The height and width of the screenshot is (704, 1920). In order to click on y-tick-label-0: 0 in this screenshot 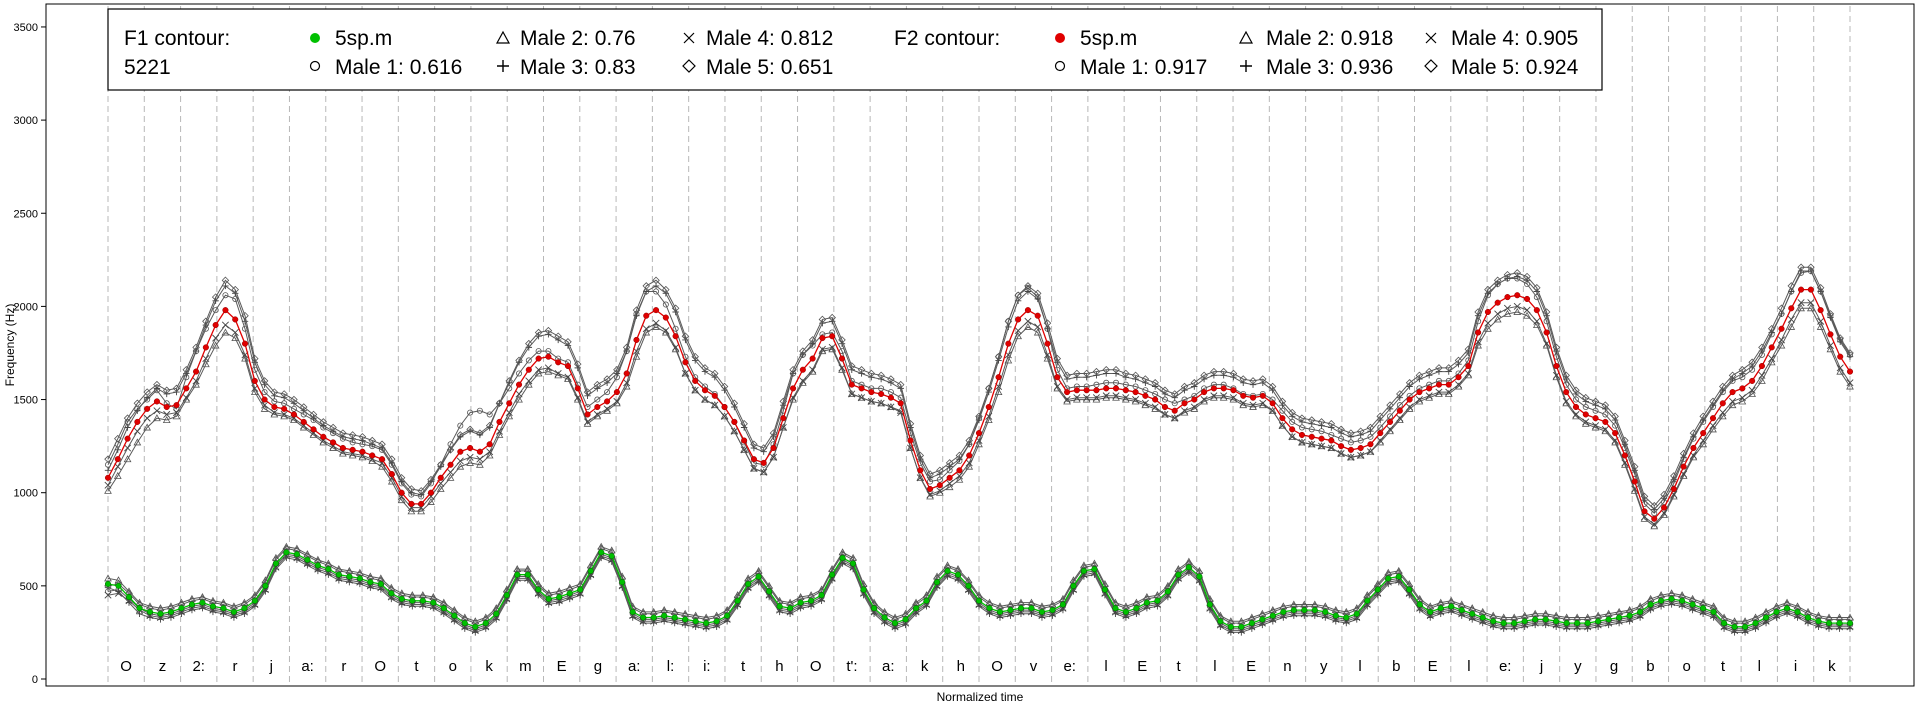, I will do `click(35, 680)`.